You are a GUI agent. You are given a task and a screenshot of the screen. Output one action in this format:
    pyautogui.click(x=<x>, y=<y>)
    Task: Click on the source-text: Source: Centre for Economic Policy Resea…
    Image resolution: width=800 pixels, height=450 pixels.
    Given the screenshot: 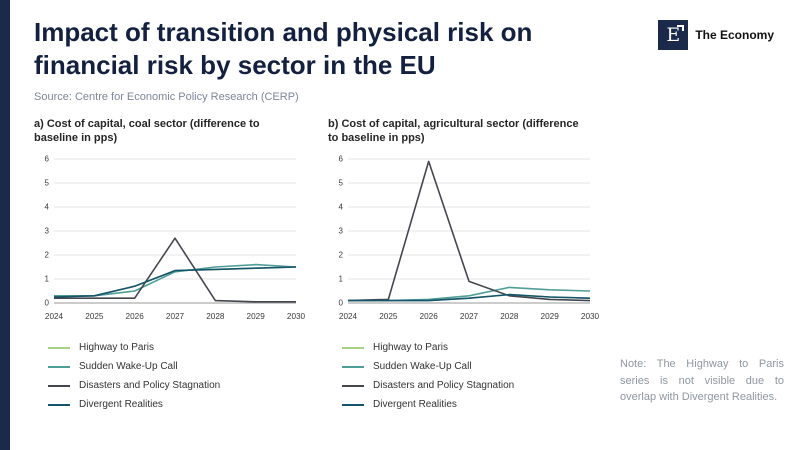 What is the action you would take?
    pyautogui.click(x=166, y=96)
    